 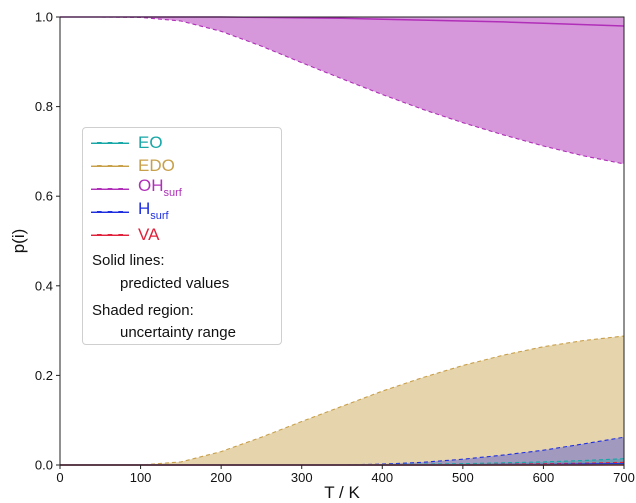 What do you see at coordinates (178, 332) in the screenshot?
I see `legend-note-shaded-desc: uncertainty range` at bounding box center [178, 332].